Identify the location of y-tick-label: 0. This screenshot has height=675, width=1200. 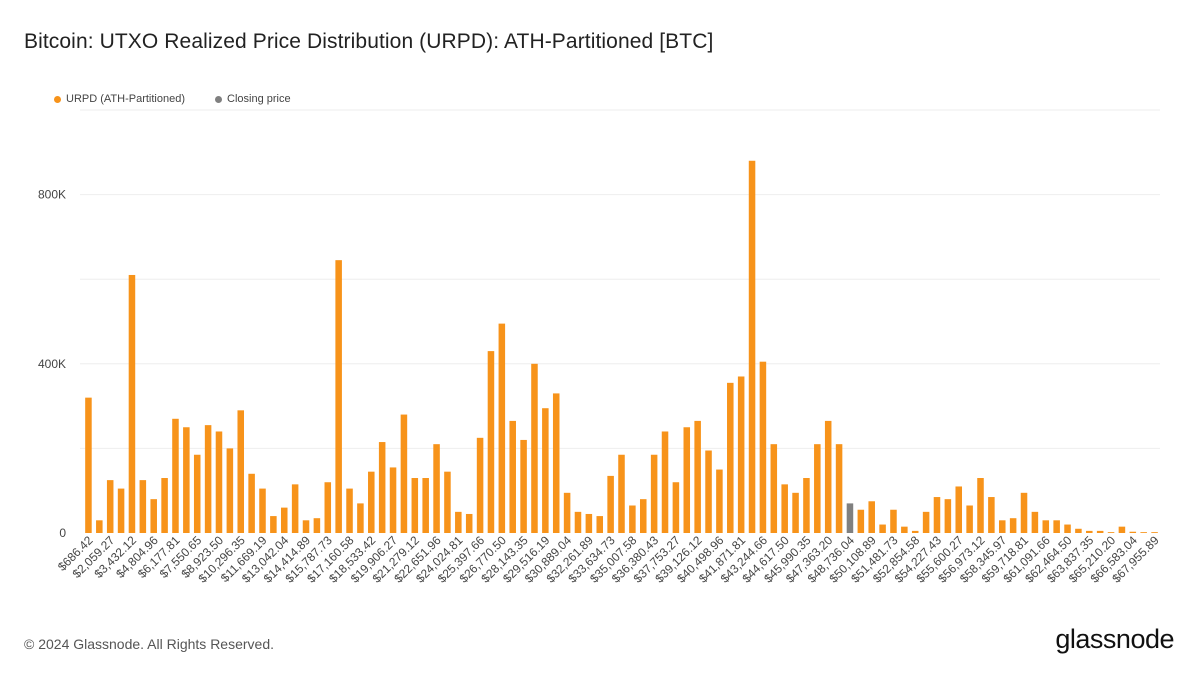
(62, 533).